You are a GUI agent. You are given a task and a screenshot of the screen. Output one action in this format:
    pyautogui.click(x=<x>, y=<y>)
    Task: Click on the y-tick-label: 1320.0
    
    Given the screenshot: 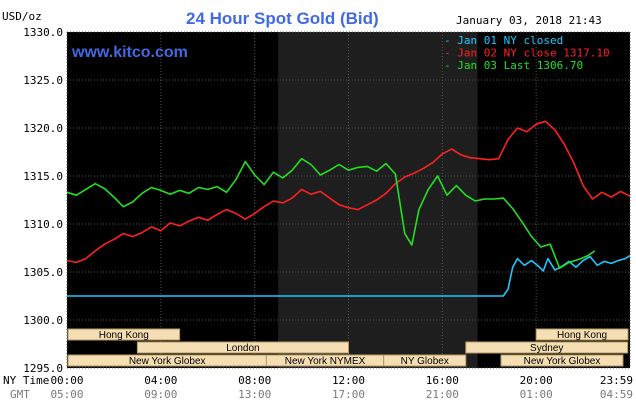 What is the action you would take?
    pyautogui.click(x=43, y=128)
    